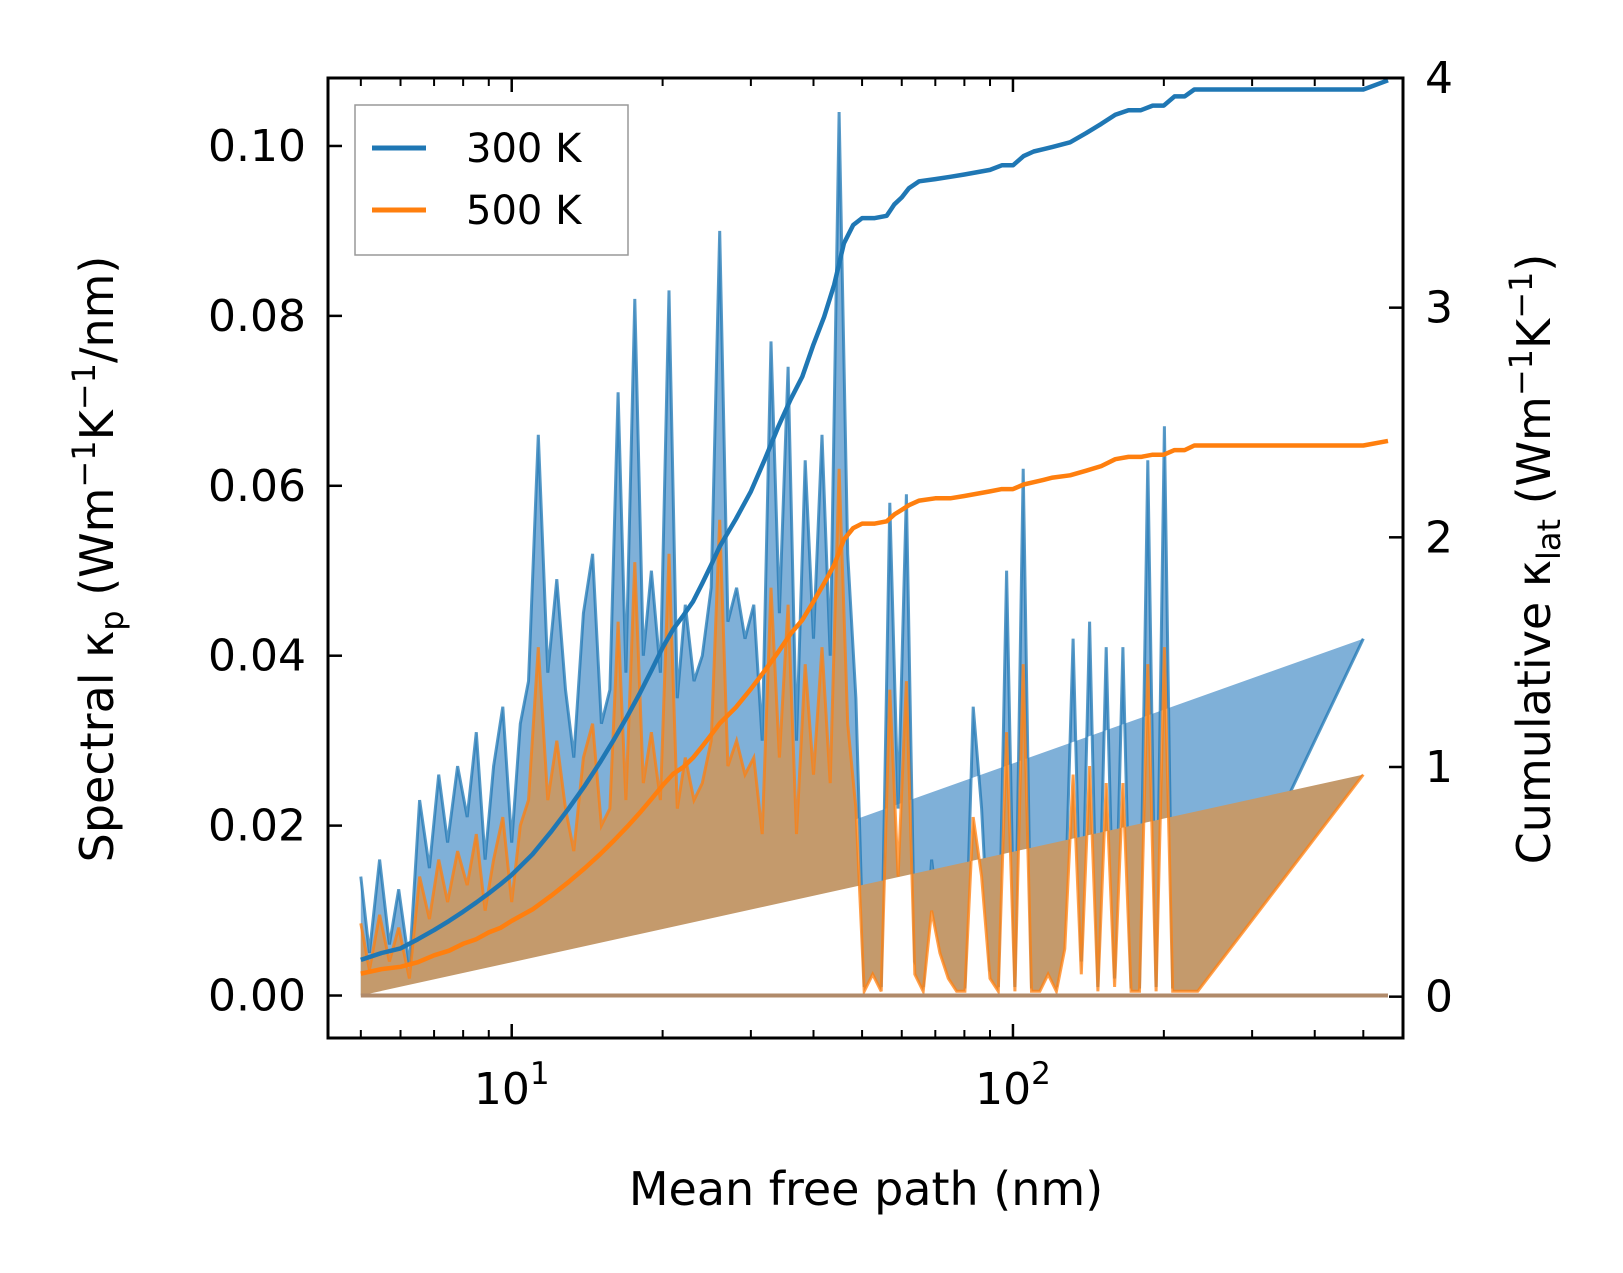  Describe the element at coordinates (524, 149) in the screenshot. I see `legend-label-300k: 300 K` at that location.